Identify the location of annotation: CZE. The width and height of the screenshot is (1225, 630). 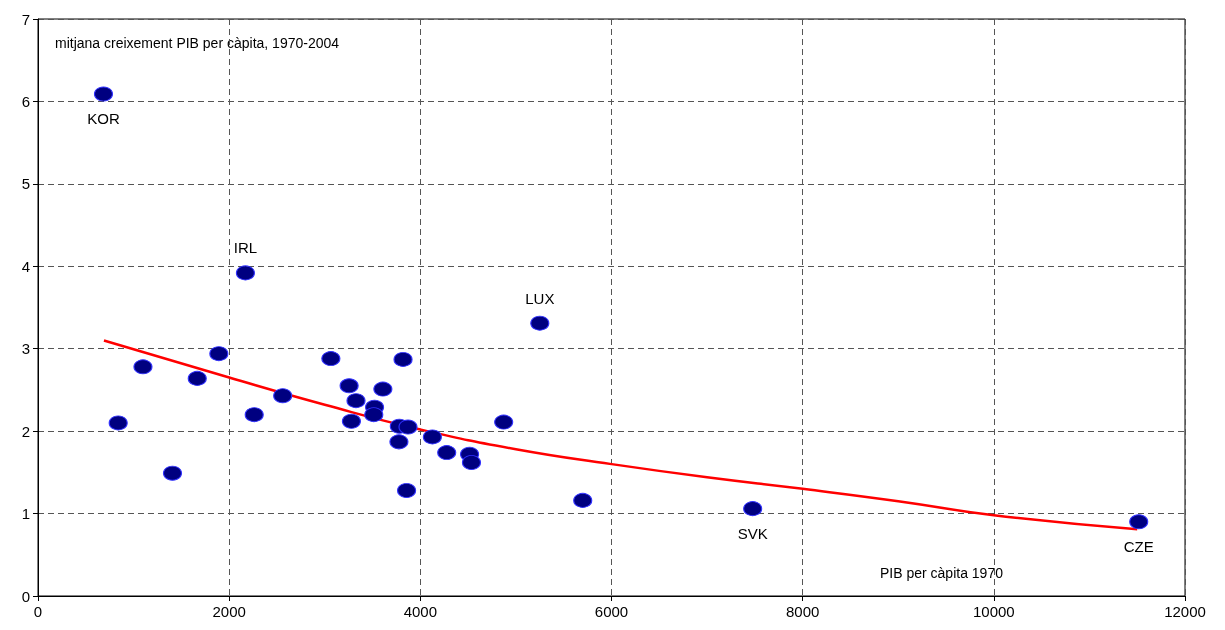
(1138, 547).